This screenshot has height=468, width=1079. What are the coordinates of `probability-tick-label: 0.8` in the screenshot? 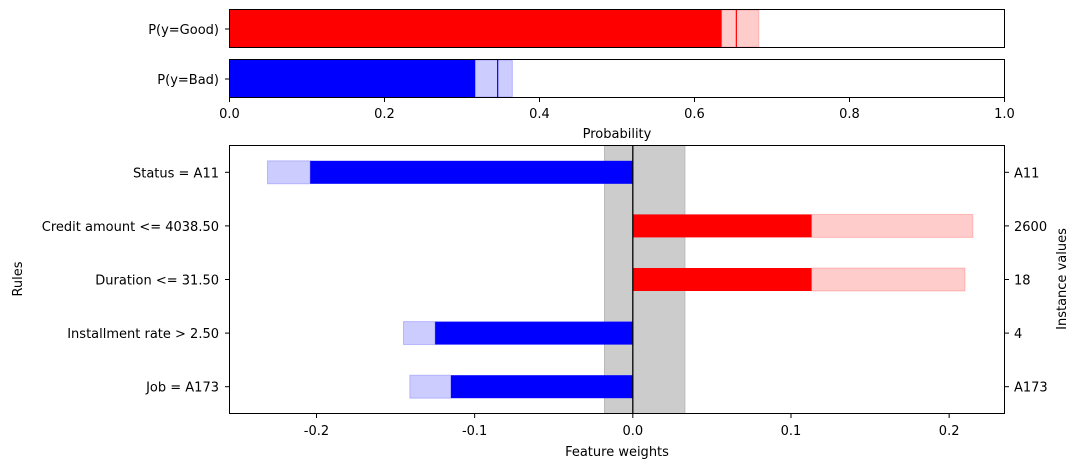 It's located at (849, 114).